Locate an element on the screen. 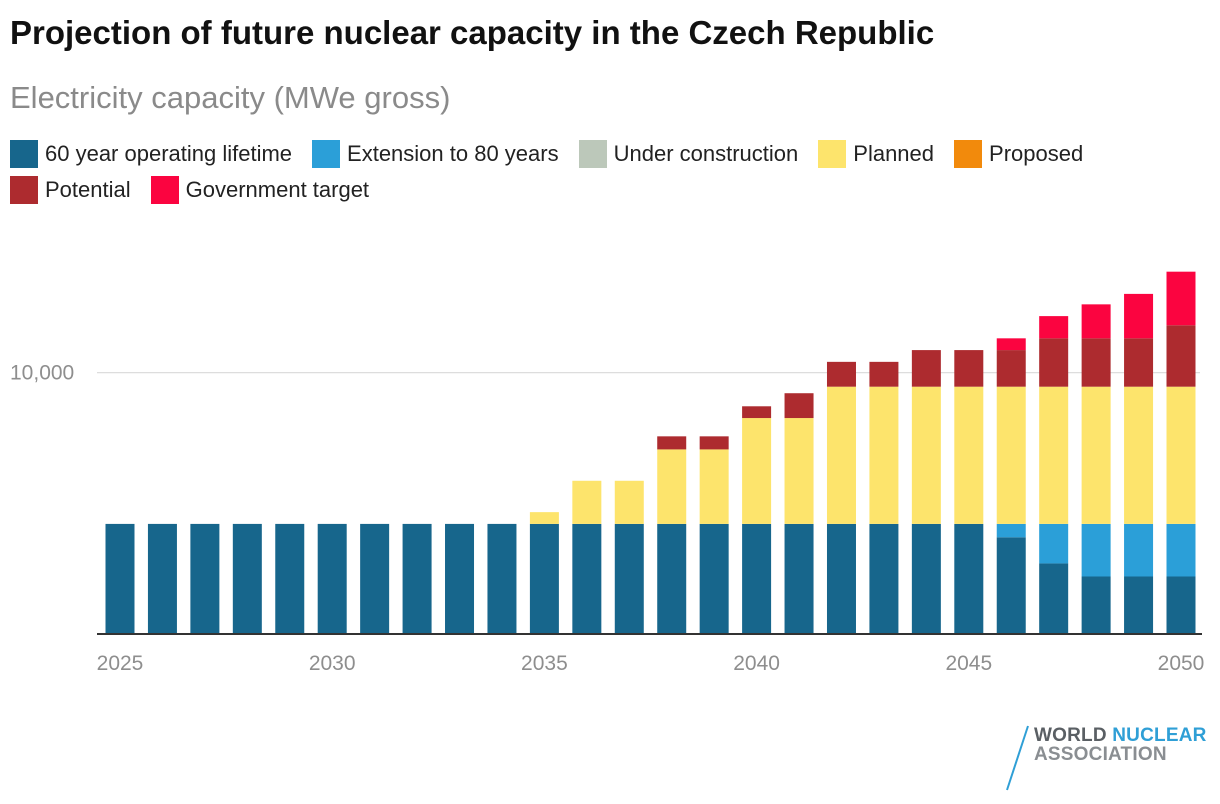 The height and width of the screenshot is (804, 1220). y-tick-labels: 10,000 is located at coordinates (42, 373).